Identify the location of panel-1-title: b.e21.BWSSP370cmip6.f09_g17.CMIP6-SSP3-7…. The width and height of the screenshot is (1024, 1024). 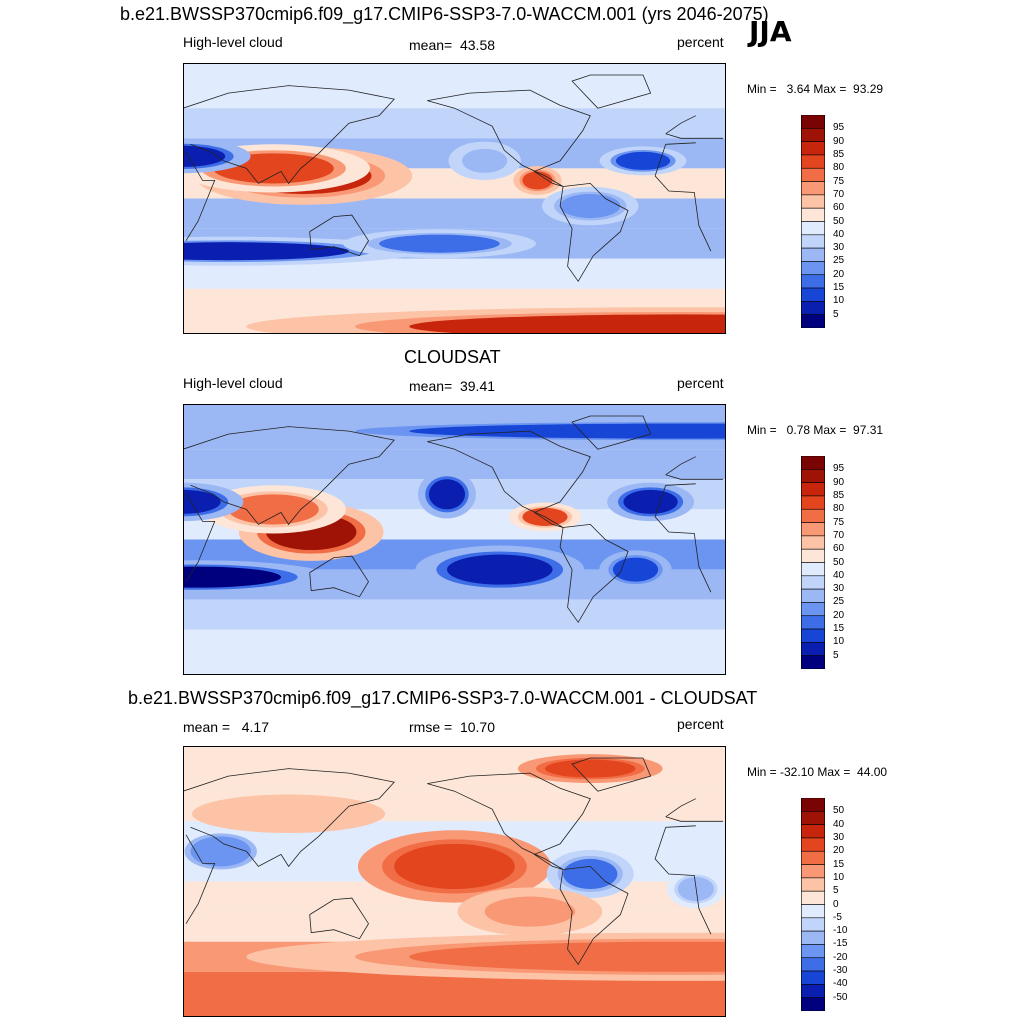
(444, 14).